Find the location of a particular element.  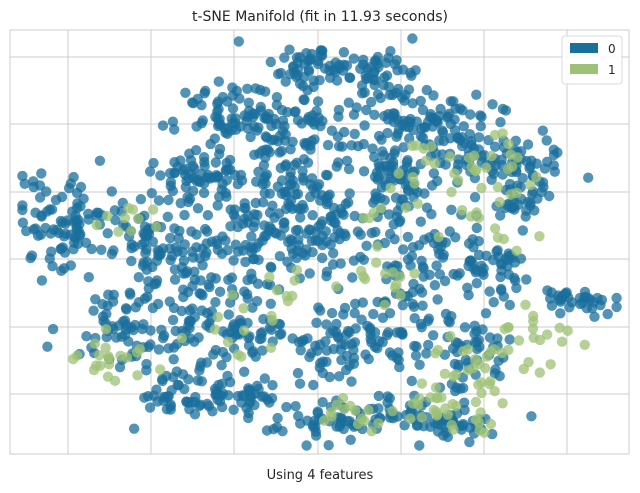

legend-label-0: 0 is located at coordinates (612, 49).